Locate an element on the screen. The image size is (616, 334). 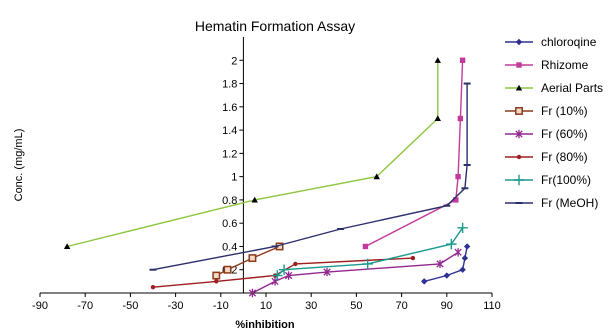
x-tick-label: 30 is located at coordinates (311, 306).